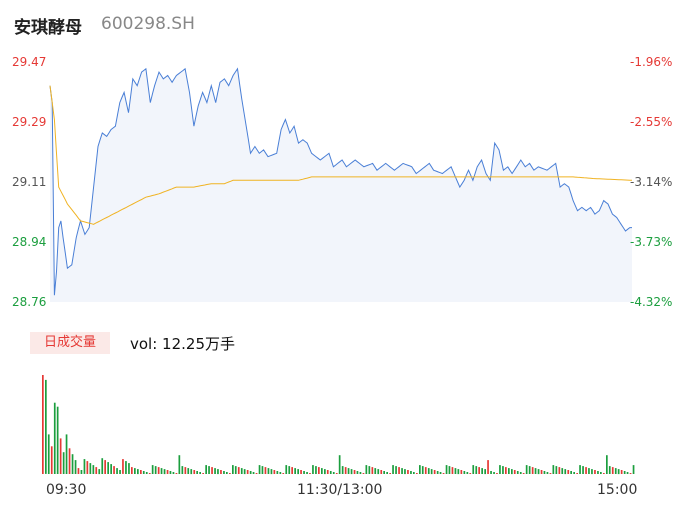 The image size is (686, 524). What do you see at coordinates (70, 343) in the screenshot?
I see `volume-badge: 日成交量` at bounding box center [70, 343].